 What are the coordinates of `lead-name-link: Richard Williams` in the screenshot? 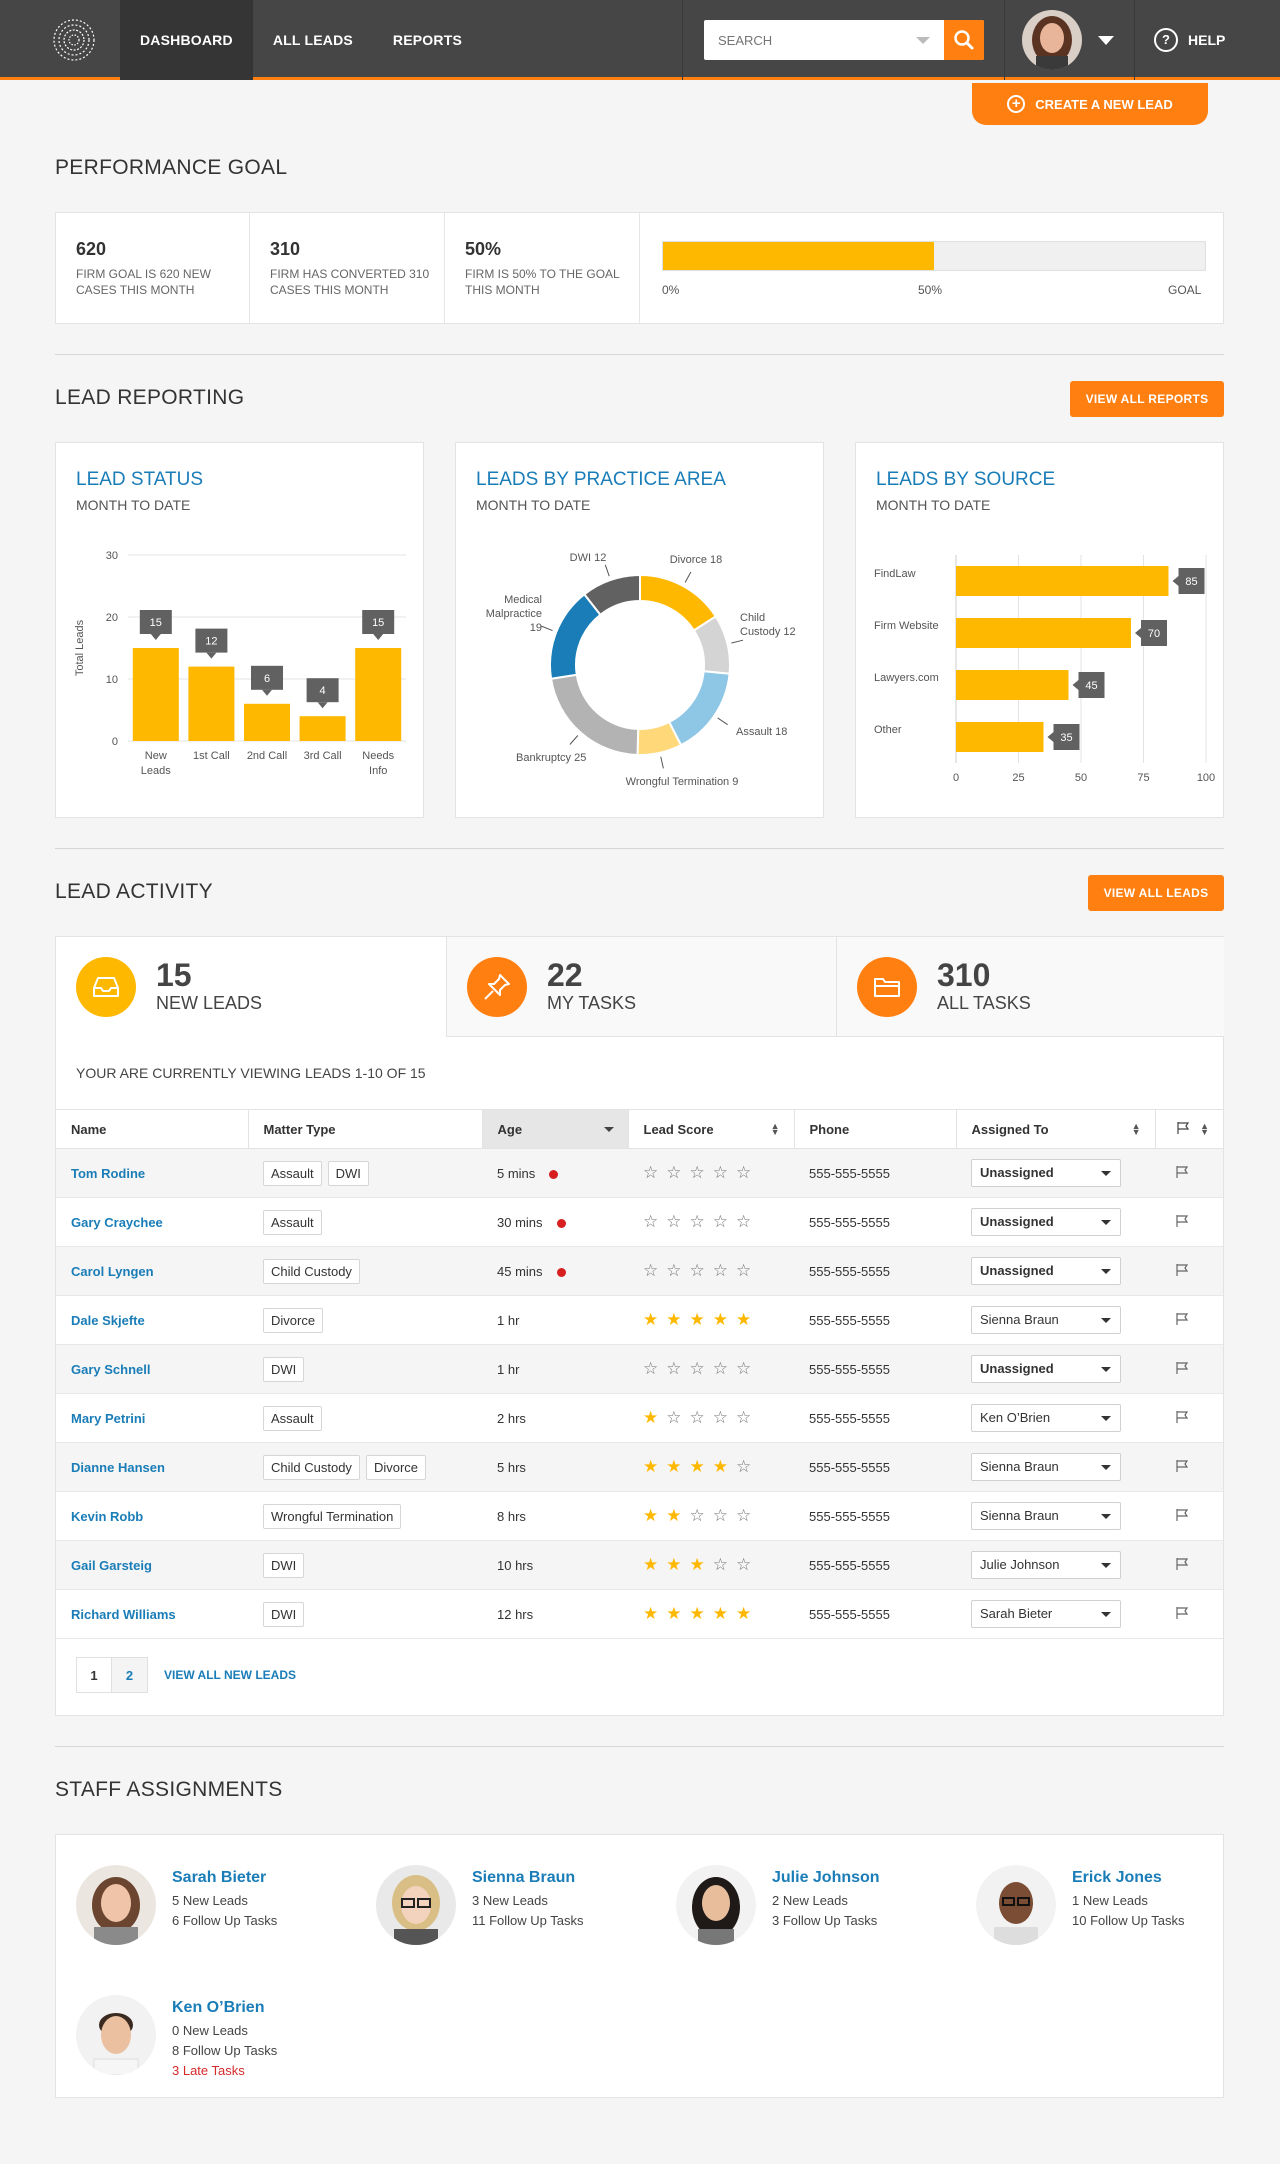 It's located at (123, 1614).